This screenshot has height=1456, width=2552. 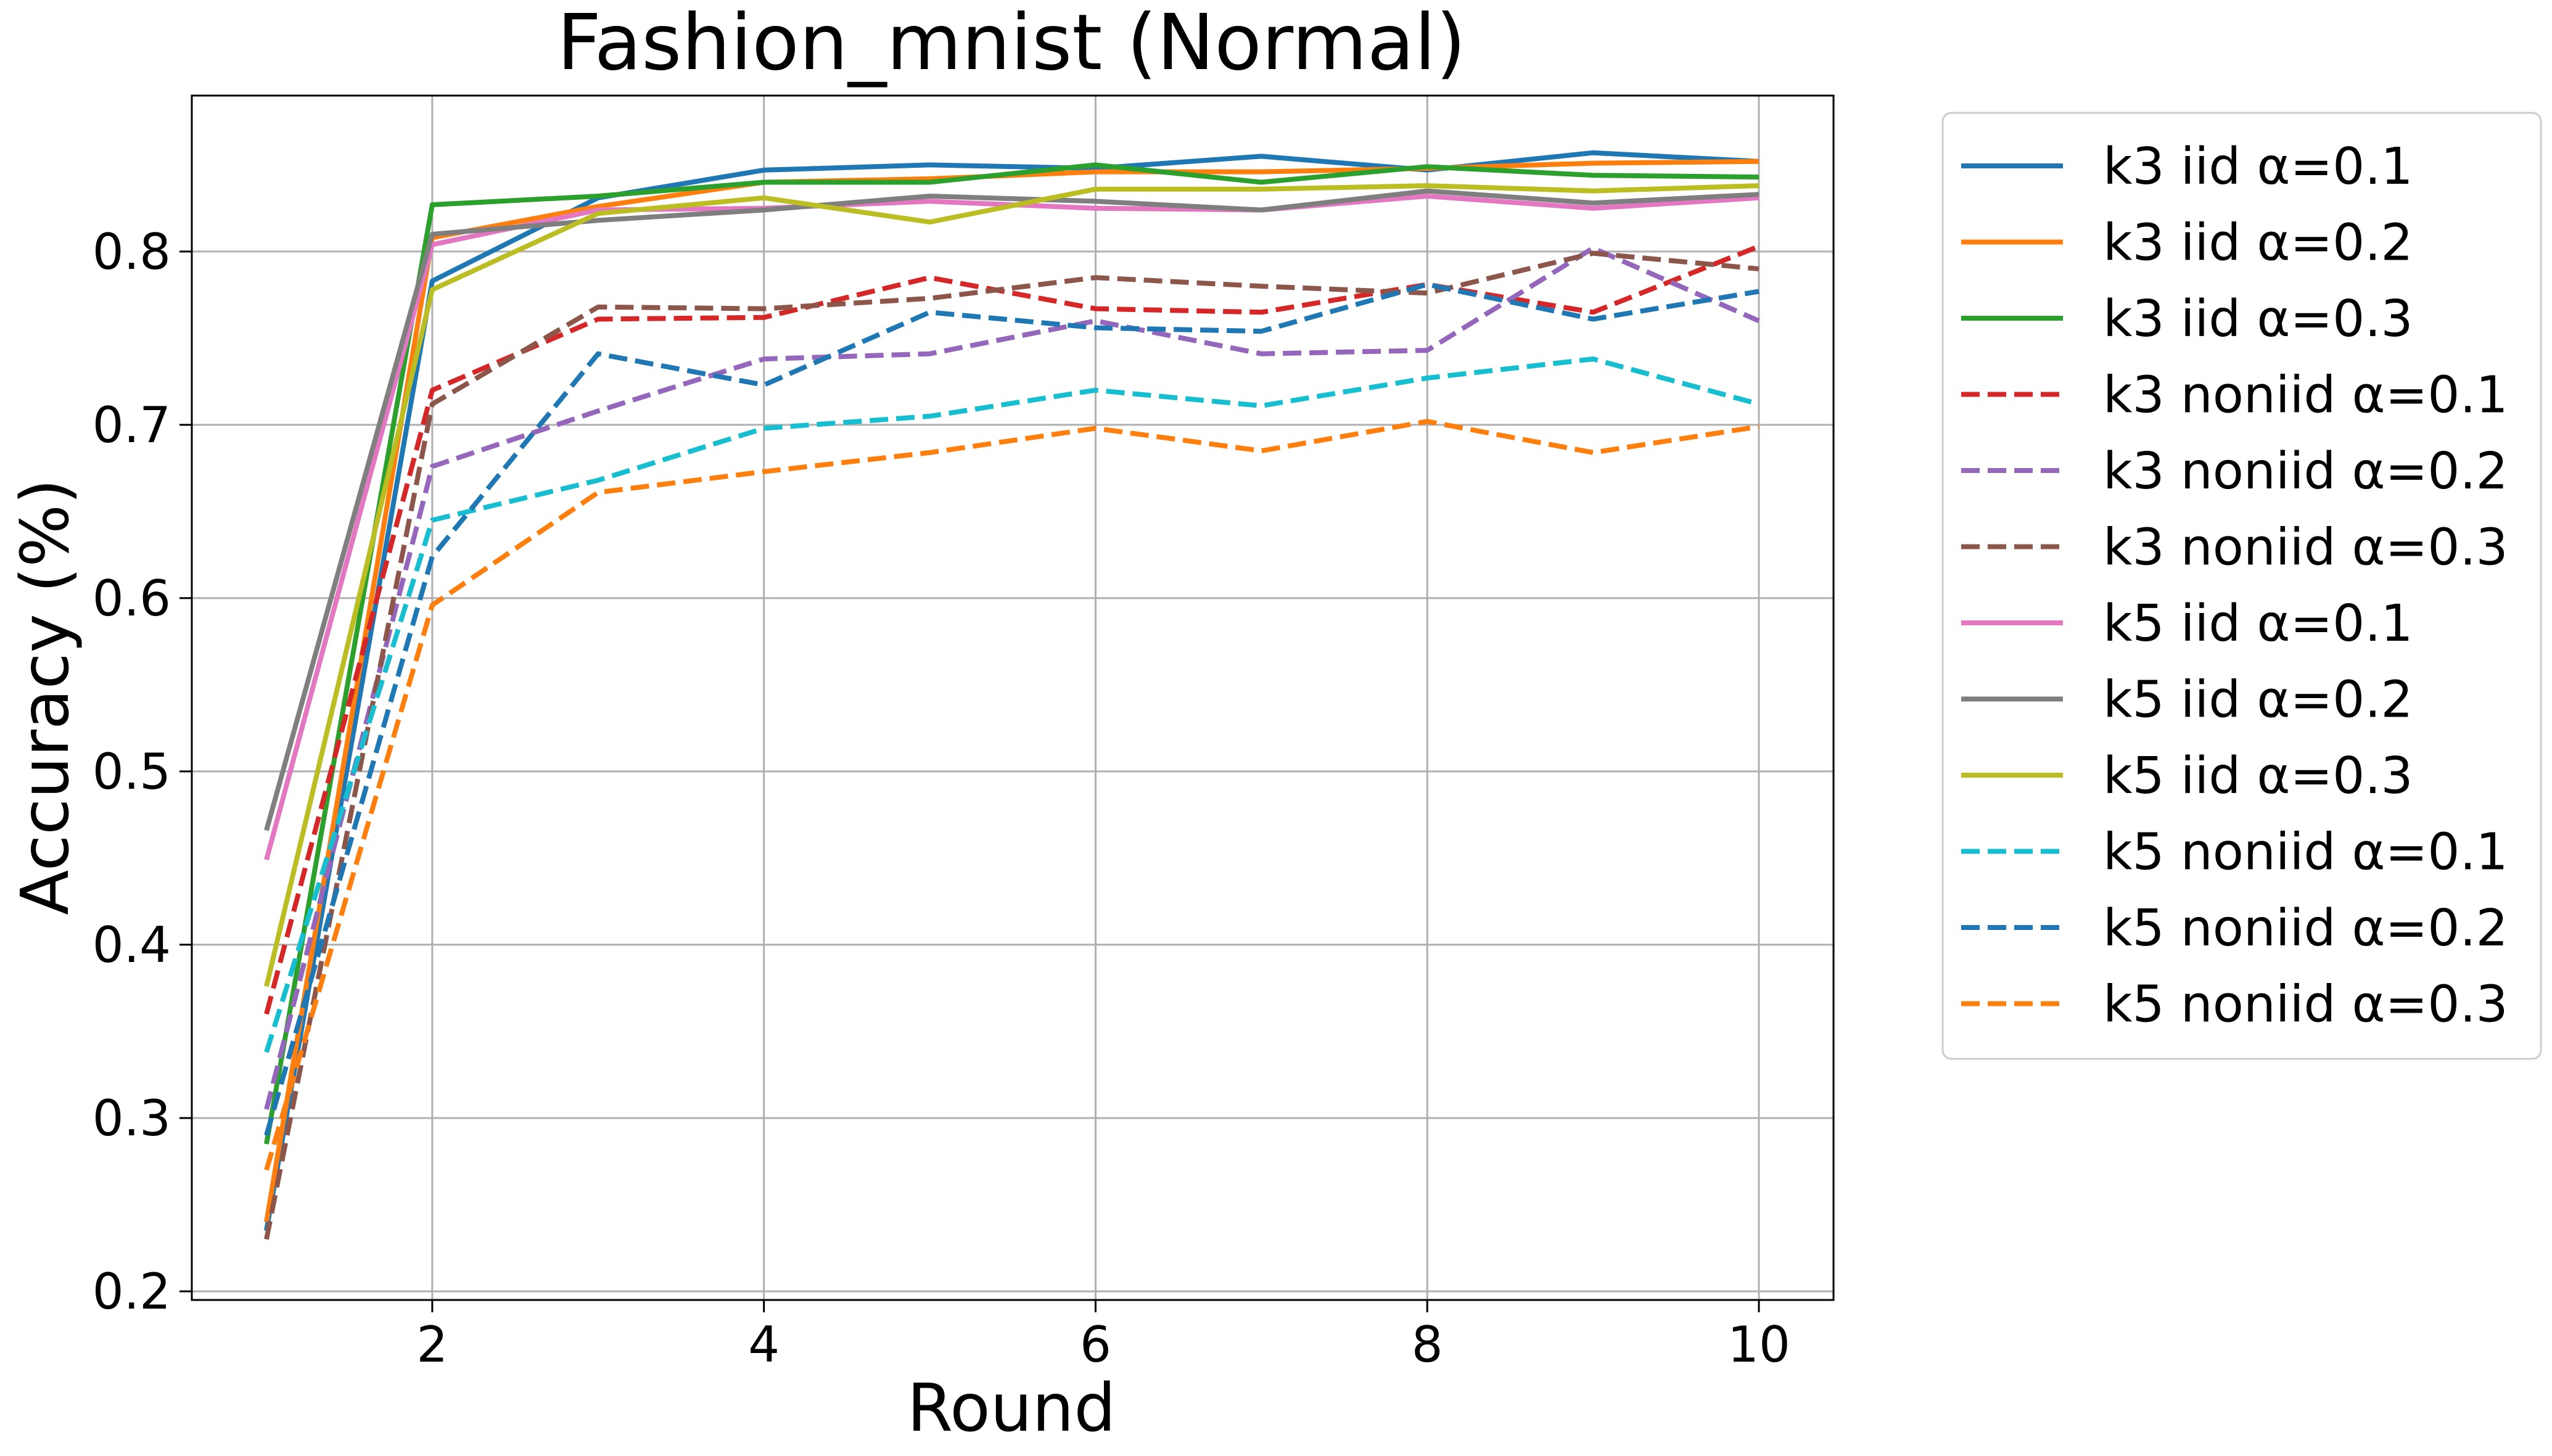 What do you see at coordinates (132, 252) in the screenshot?
I see `y-tick-label: 0.8` at bounding box center [132, 252].